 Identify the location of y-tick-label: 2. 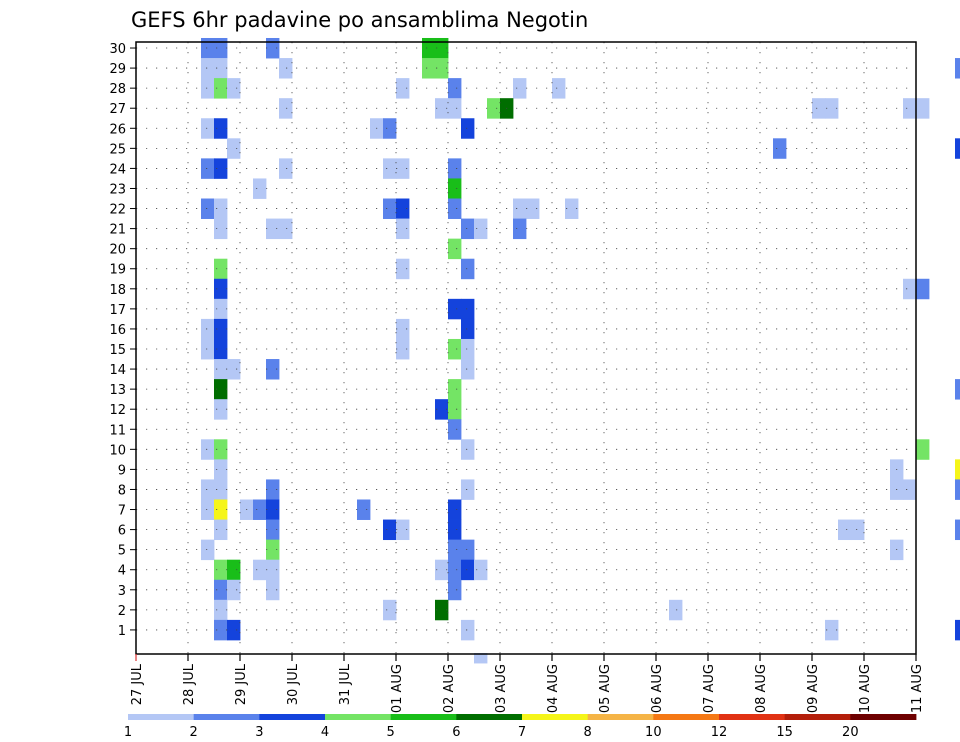
(122, 611).